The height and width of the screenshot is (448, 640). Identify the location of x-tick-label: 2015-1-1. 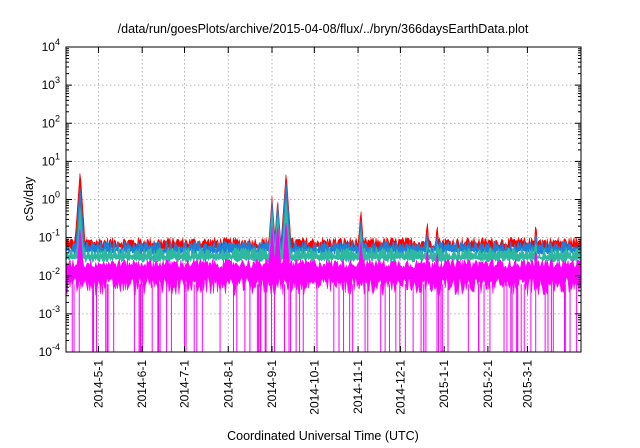
(444, 384).